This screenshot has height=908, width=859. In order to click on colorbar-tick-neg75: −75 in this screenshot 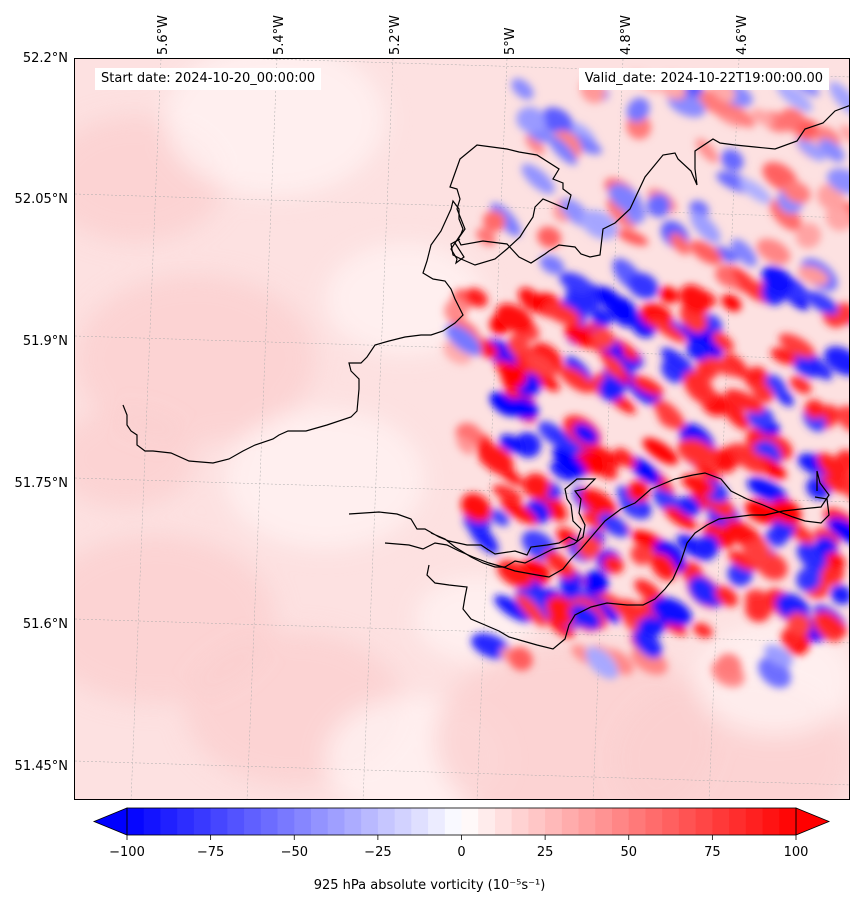, I will do `click(210, 852)`.